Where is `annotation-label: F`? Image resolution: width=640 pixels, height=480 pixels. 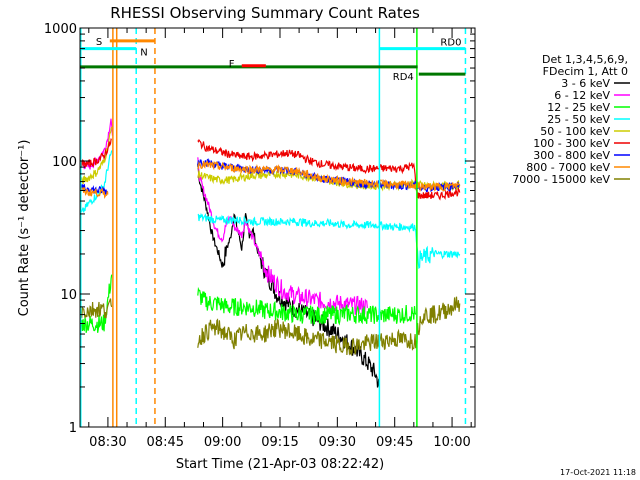
annotation-label: F is located at coordinates (232, 64).